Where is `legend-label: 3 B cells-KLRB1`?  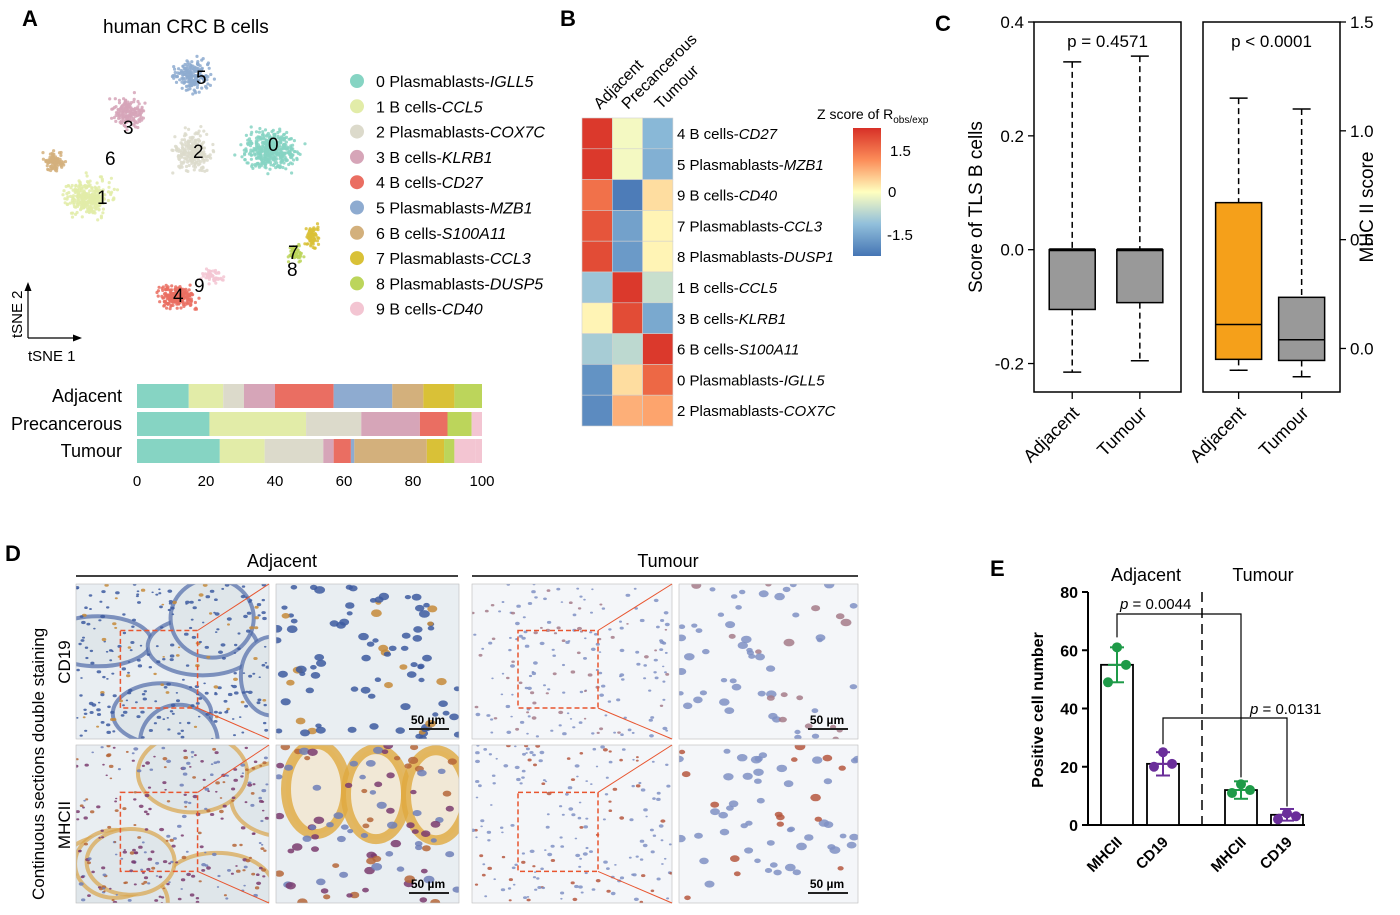 legend-label: 3 B cells-KLRB1 is located at coordinates (434, 158).